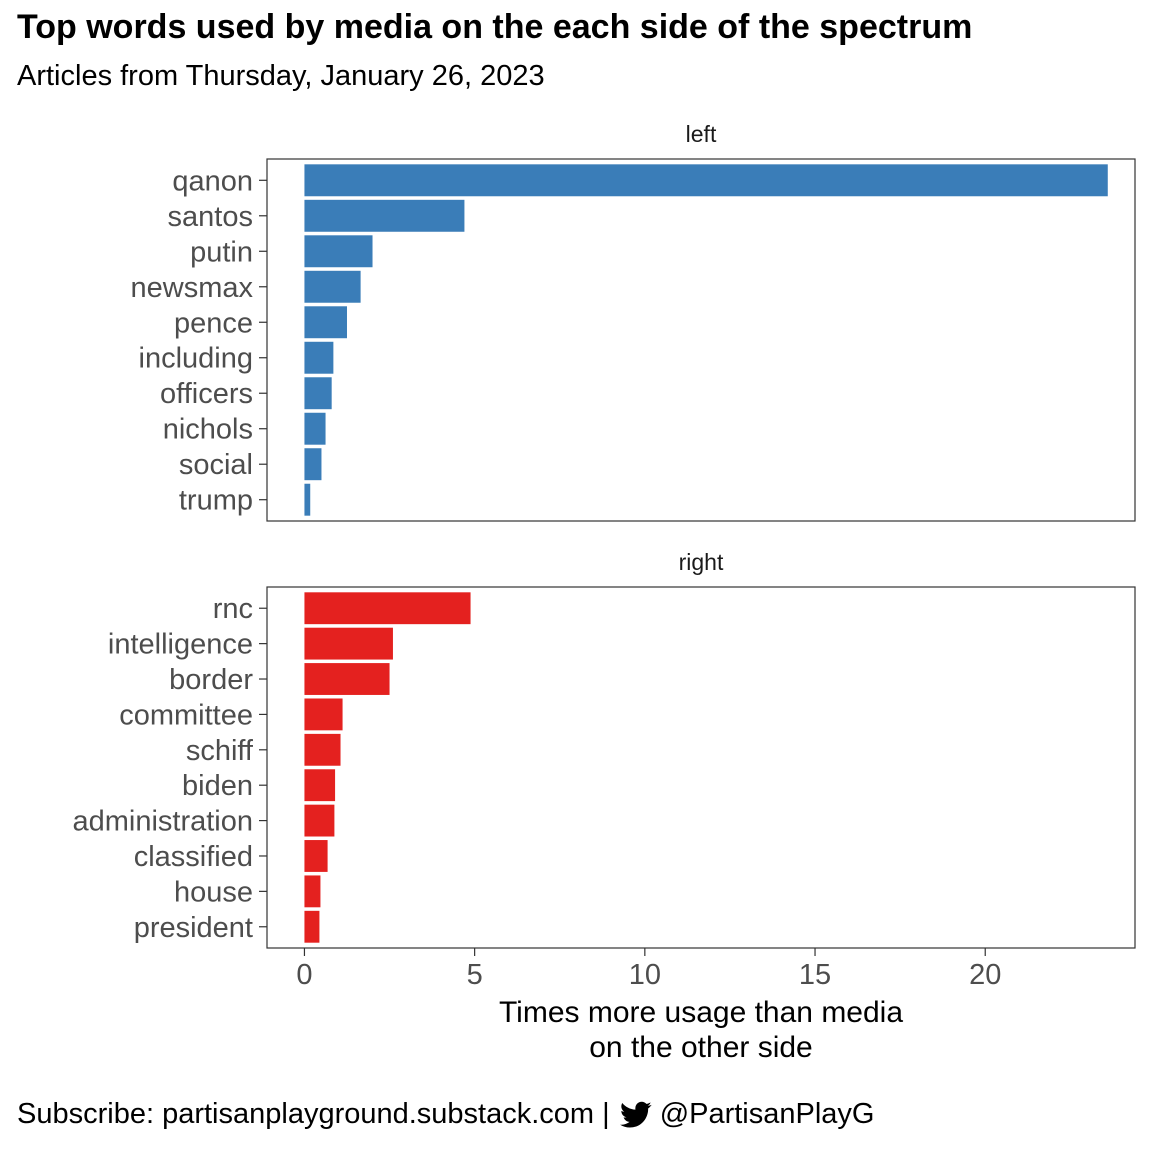  I want to click on bar-including, so click(319, 357).